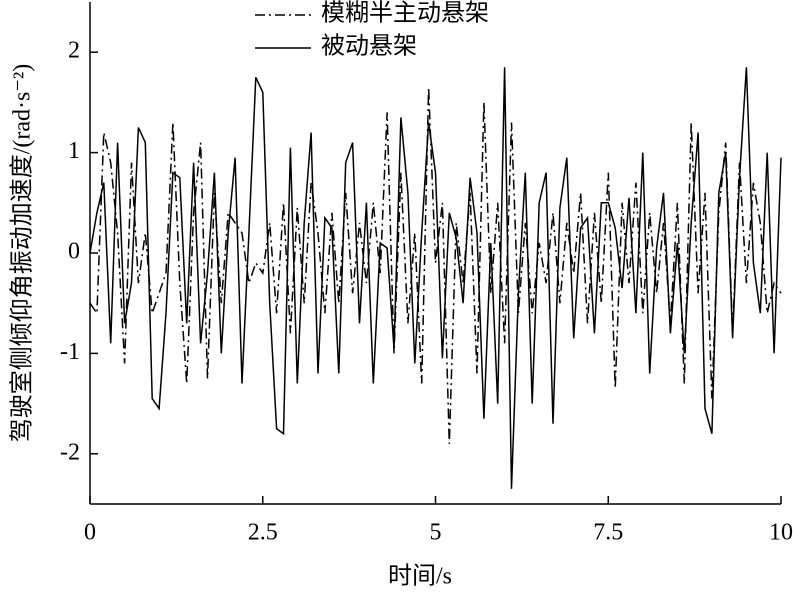 Image resolution: width=793 pixels, height=595 pixels. Describe the element at coordinates (405, 13) in the screenshot. I see `legend-label: 模糊半主动悬架` at that location.